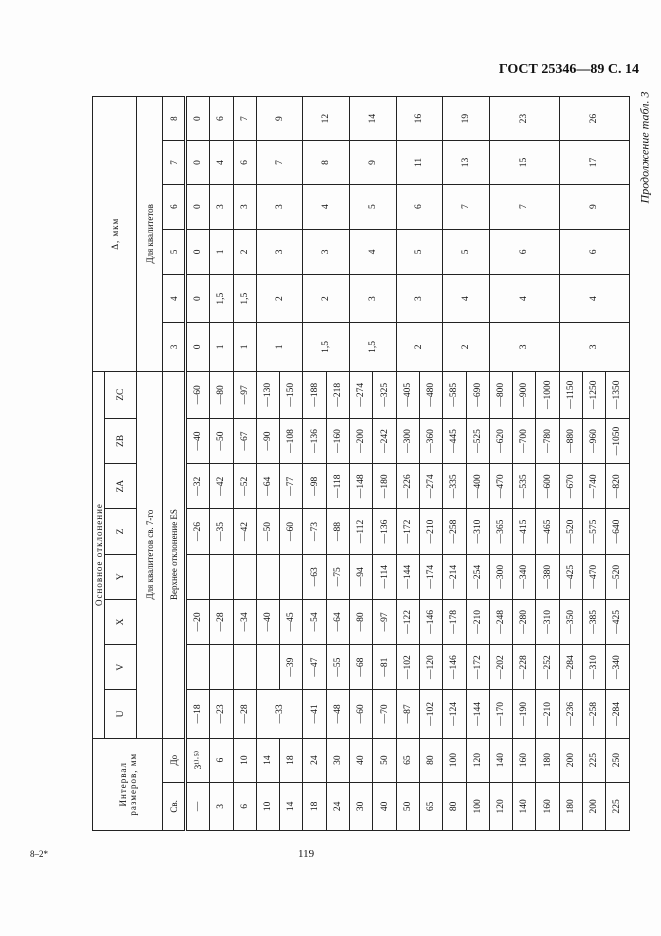  Describe the element at coordinates (221, 714) in the screenshot. I see `deviation-u-value: —23` at that location.